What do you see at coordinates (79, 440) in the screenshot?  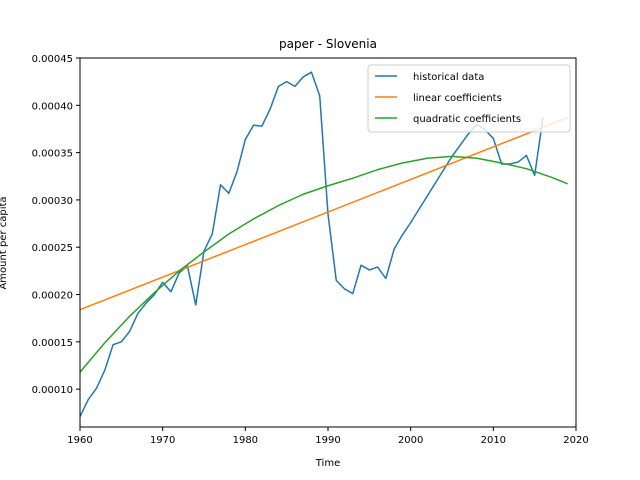 I see `x-tick-label: 1960` at bounding box center [79, 440].